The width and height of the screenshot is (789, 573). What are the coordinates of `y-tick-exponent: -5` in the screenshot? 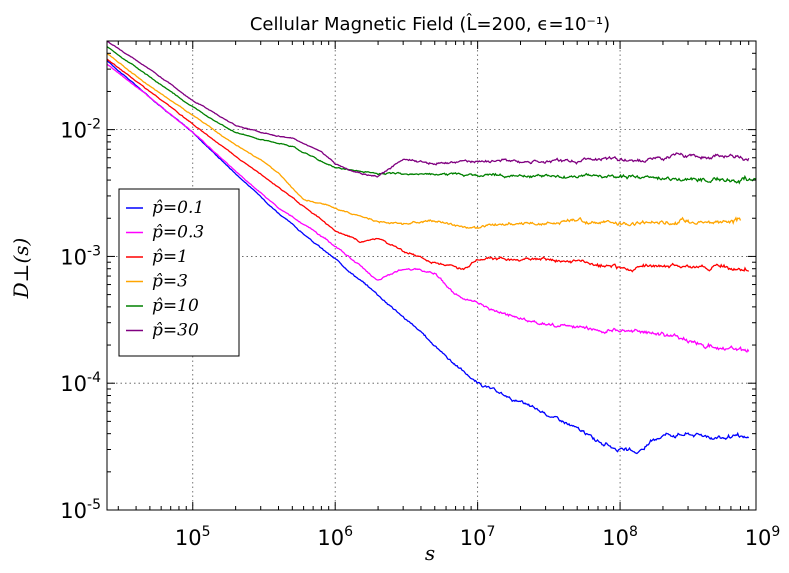 It's located at (94, 505).